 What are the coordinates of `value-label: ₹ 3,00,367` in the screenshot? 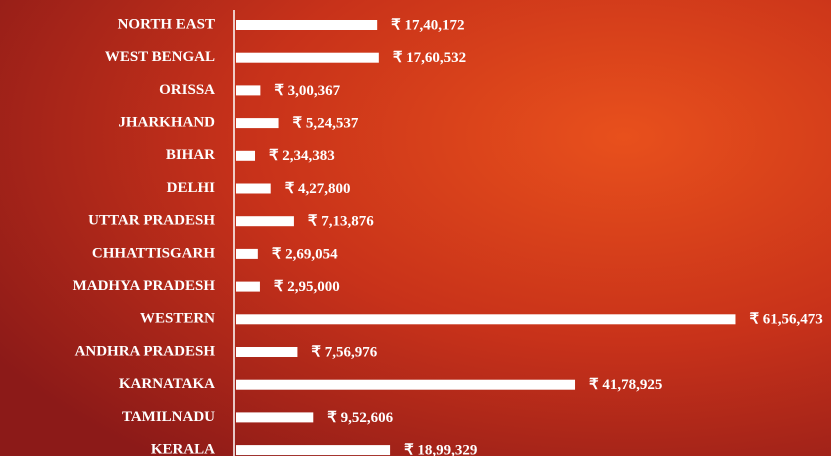 It's located at (307, 91).